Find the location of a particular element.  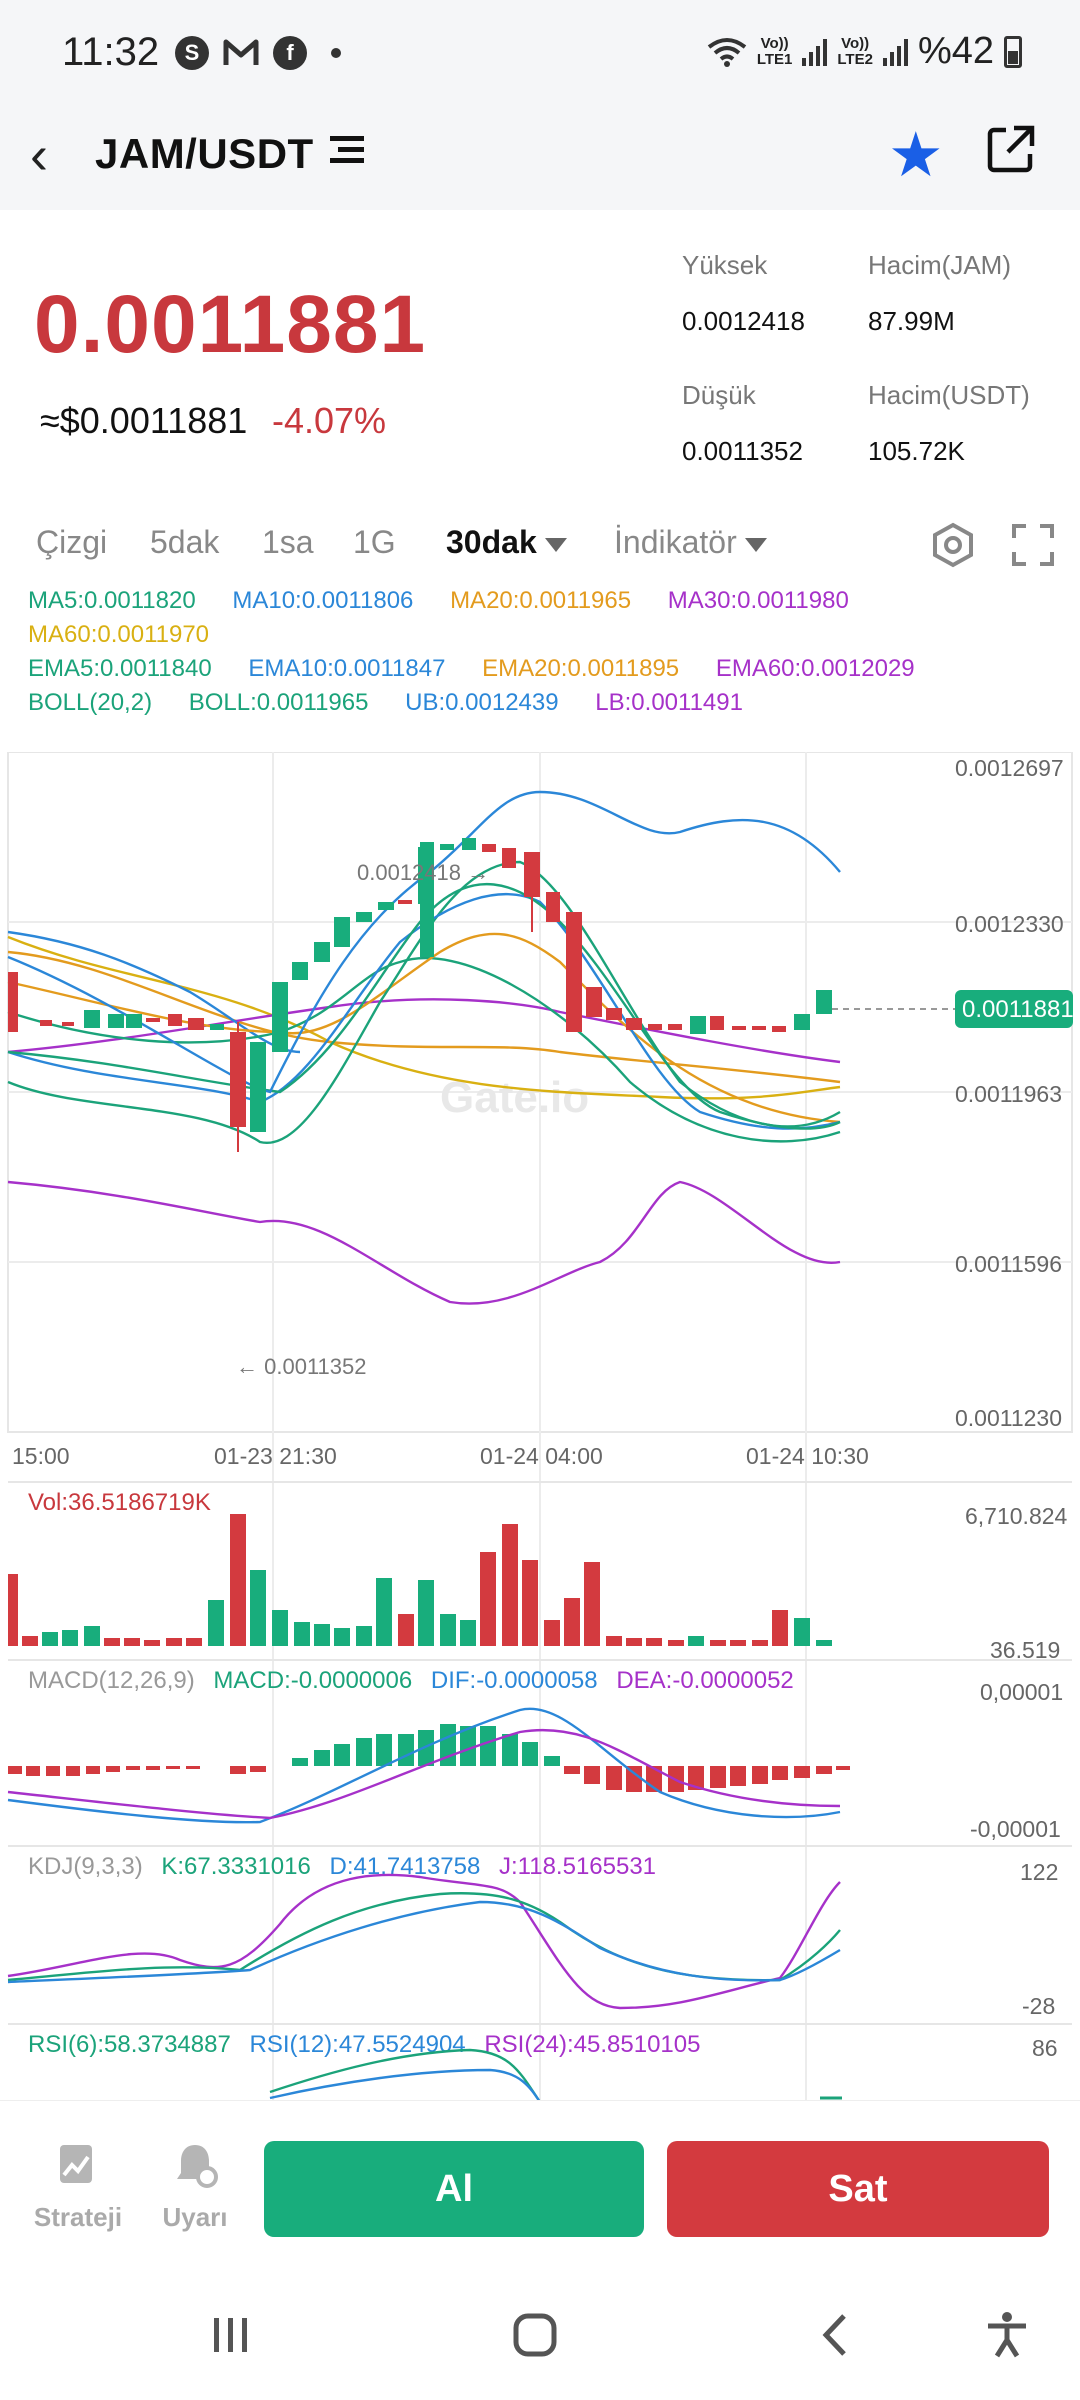

j-value: J:118.5165531 is located at coordinates (577, 1866).